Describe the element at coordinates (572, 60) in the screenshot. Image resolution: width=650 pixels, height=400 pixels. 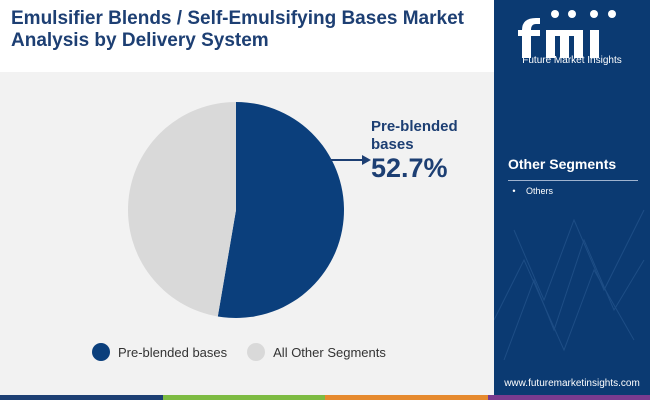
I see `logo-text: Future Market Insights` at that location.